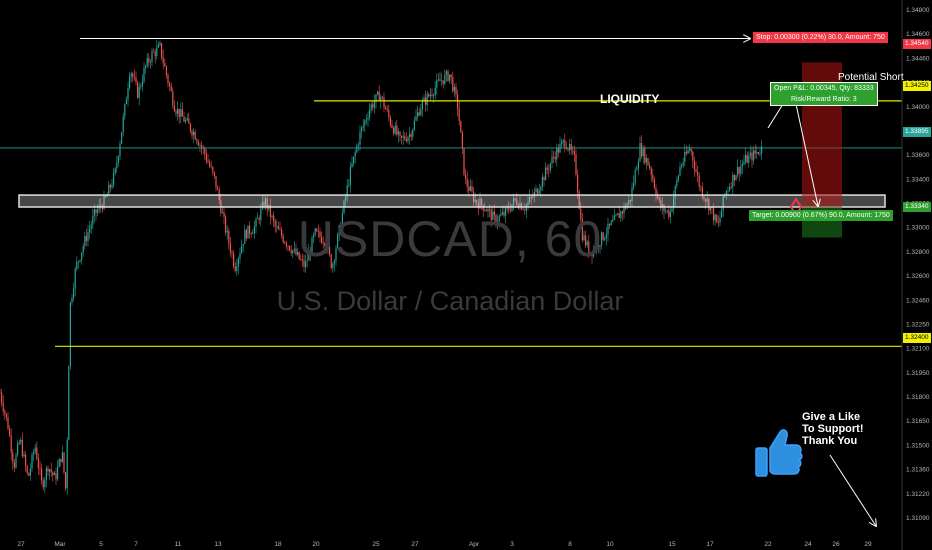 This screenshot has height=550, width=932. What do you see at coordinates (21, 544) in the screenshot?
I see `time-tick: 27` at bounding box center [21, 544].